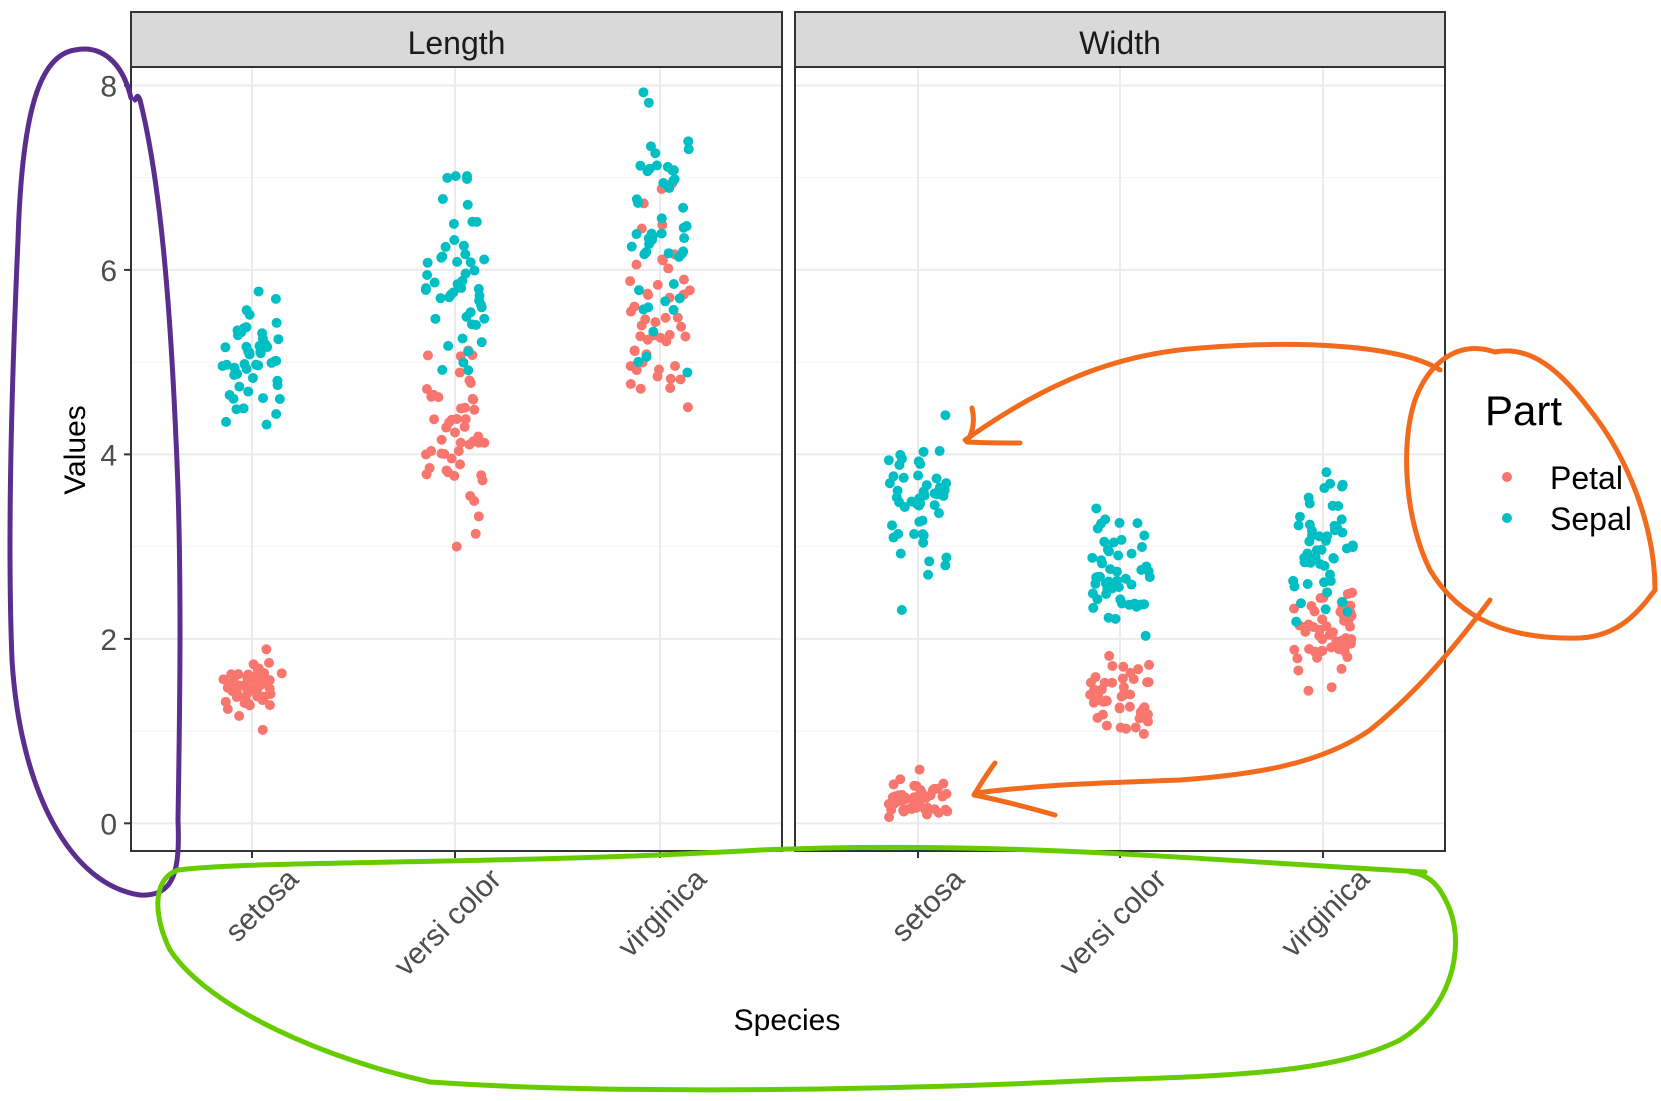 Image resolution: width=1661 pixels, height=1101 pixels. What do you see at coordinates (448, 923) in the screenshot?
I see `x-tick-label: versi color` at bounding box center [448, 923].